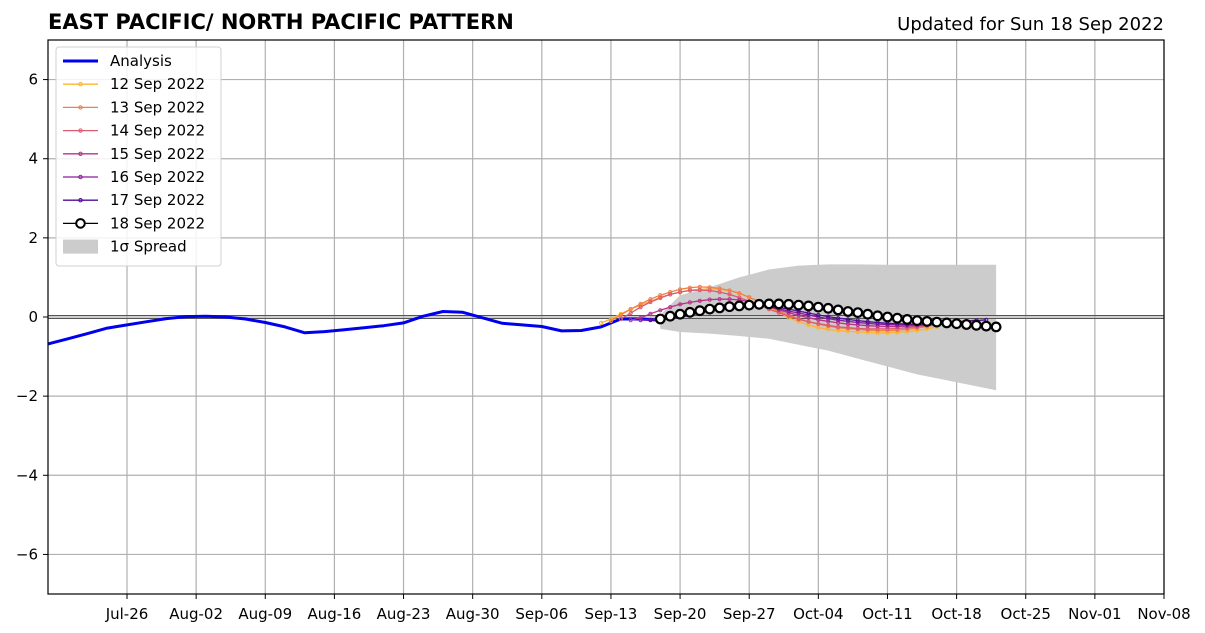  Describe the element at coordinates (818, 614) in the screenshot. I see `x-tick-label: Oct-04` at that location.